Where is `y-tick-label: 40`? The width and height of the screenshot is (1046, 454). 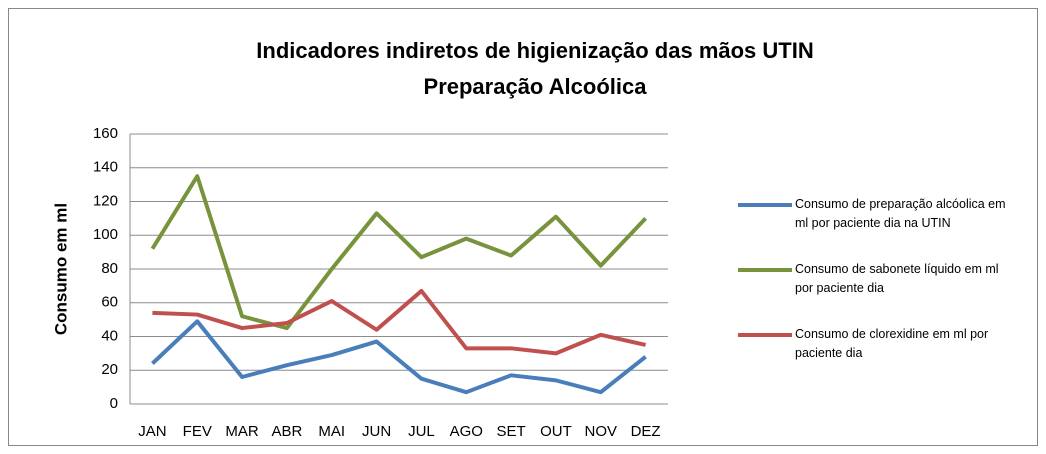 y-tick-label: 40 is located at coordinates (109, 335).